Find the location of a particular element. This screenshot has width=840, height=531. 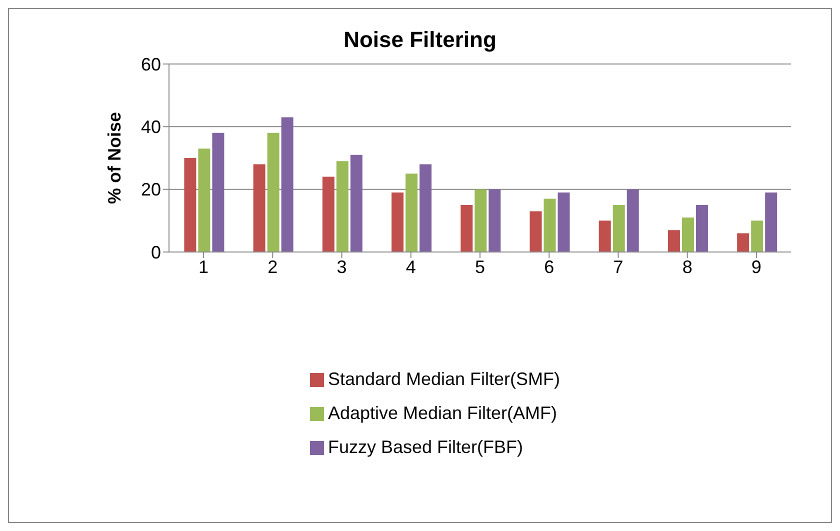

y-tick-label: 40 is located at coordinates (150, 127).